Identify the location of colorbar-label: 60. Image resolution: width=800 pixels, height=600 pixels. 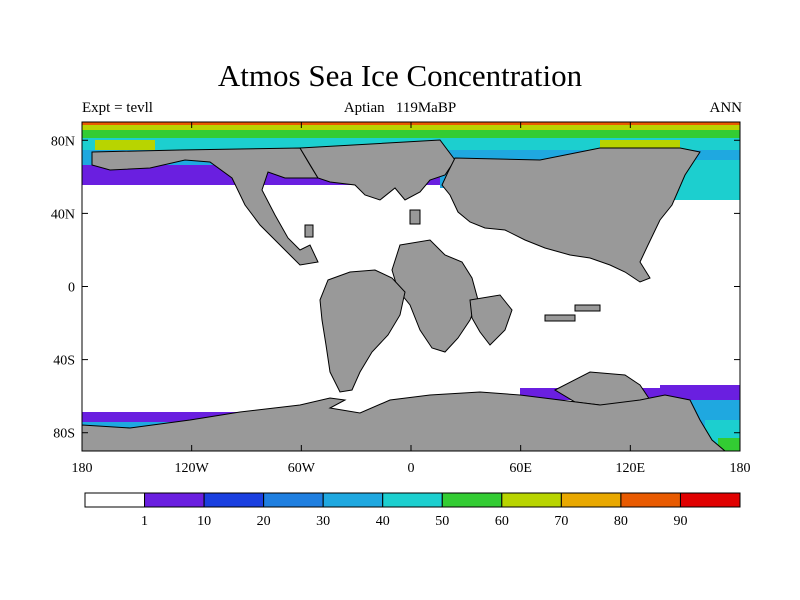
(502, 521).